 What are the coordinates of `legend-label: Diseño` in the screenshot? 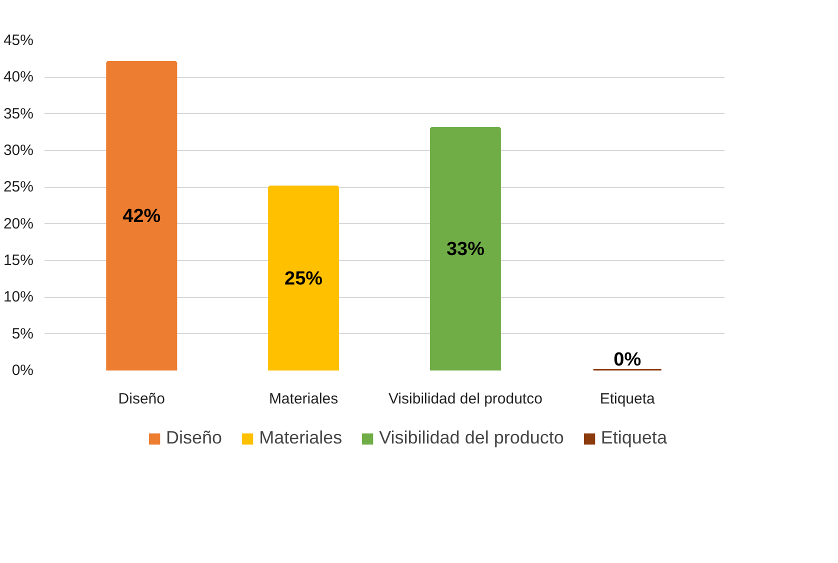 It's located at (194, 438).